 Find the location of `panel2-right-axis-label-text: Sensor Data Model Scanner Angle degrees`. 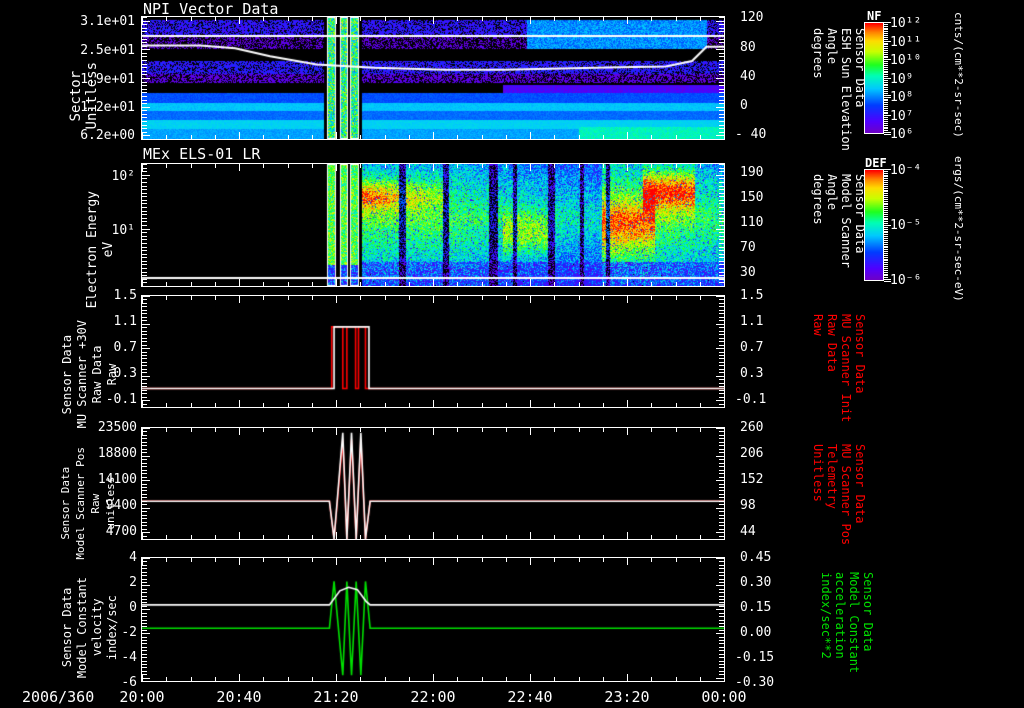

panel2-right-axis-label-text: Sensor Data Model Scanner Angle degrees is located at coordinates (838, 221).